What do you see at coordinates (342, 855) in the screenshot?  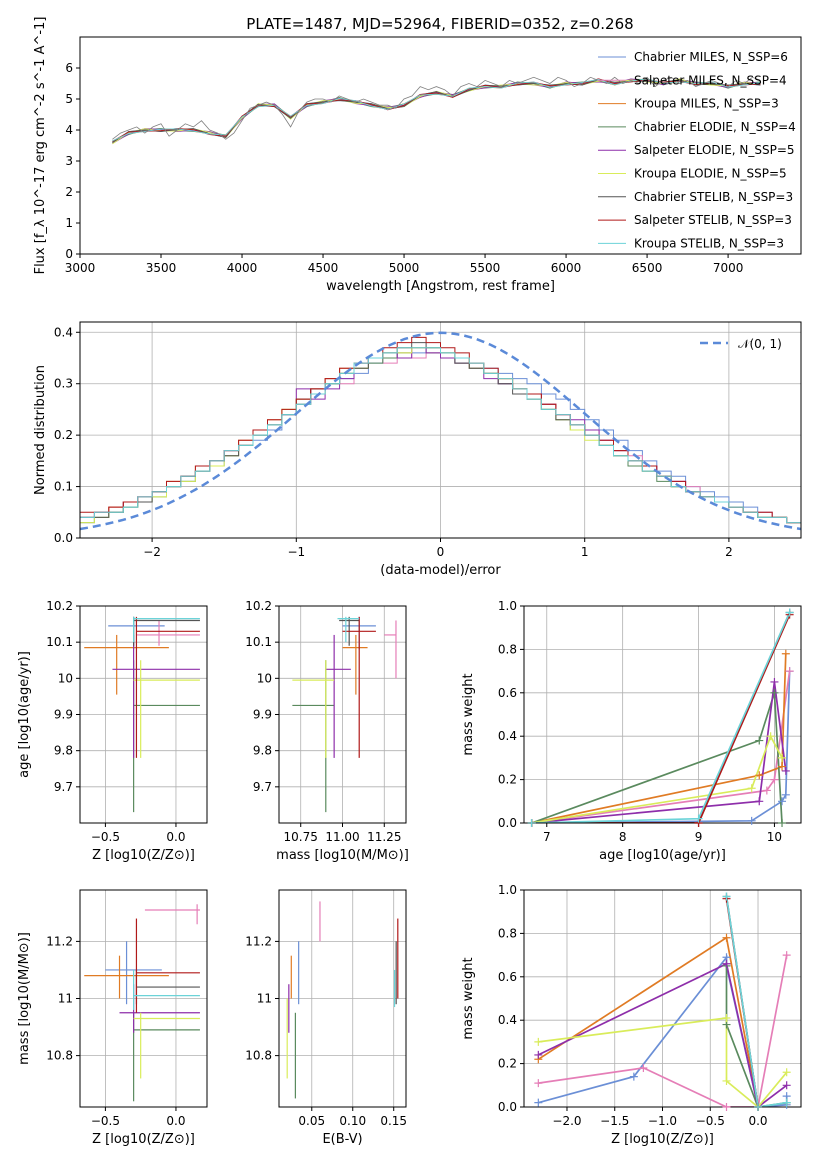 I see `x-axis-label: mass [log10(M/M⊙)]` at bounding box center [342, 855].